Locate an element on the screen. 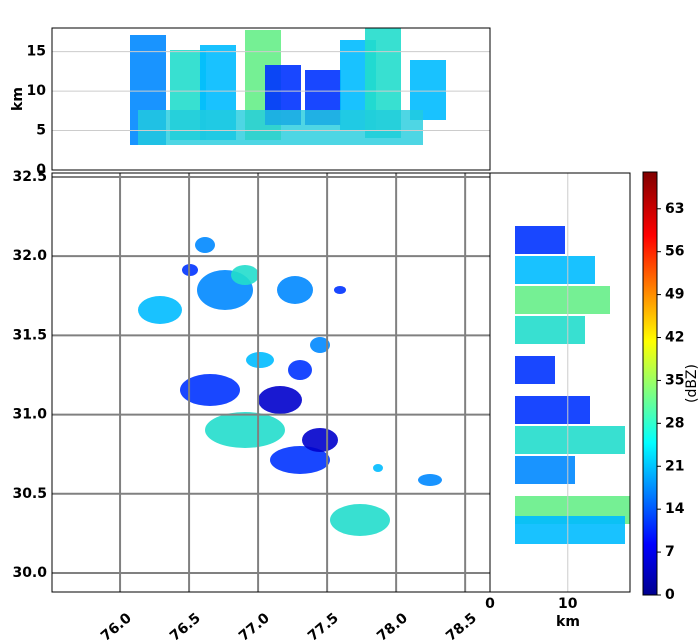 Image resolution: width=699 pixels, height=644 pixels. colorbar-tick-label: 42 is located at coordinates (674, 338).